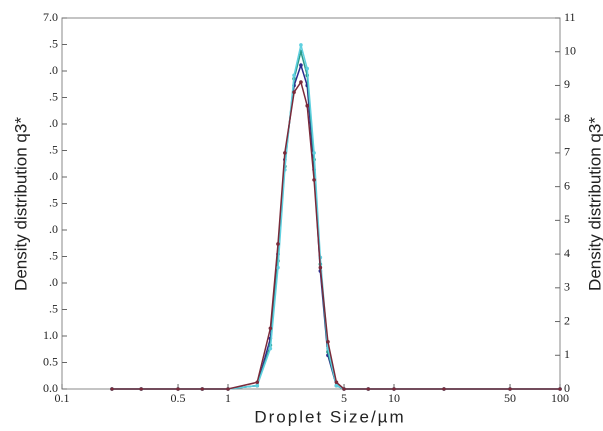 The height and width of the screenshot is (431, 603). Describe the element at coordinates (50, 17) in the screenshot. I see `y-tick-label: 7.0` at that location.